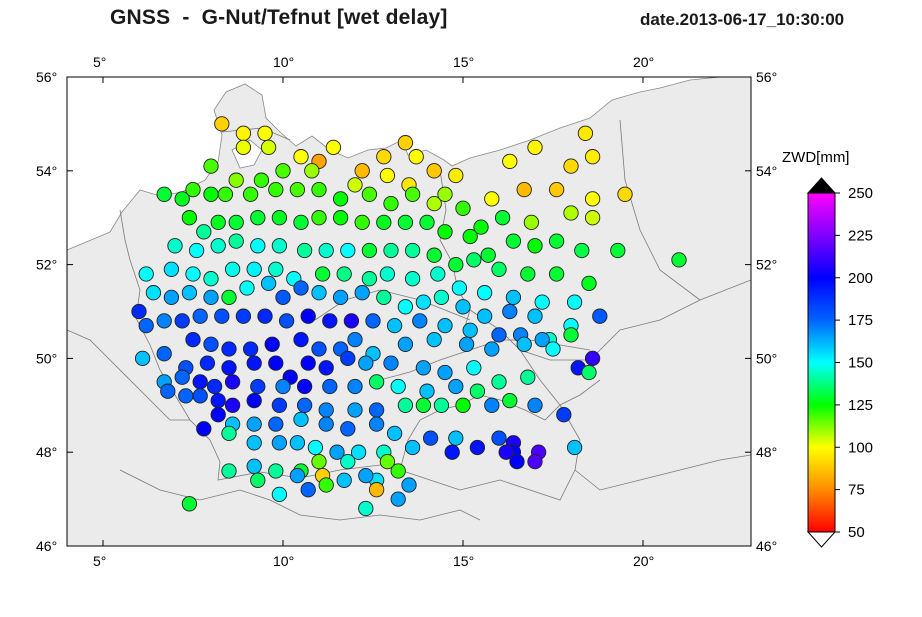 Image resolution: width=922 pixels, height=617 pixels. I want to click on colorbar-tick-label: 225, so click(860, 235).